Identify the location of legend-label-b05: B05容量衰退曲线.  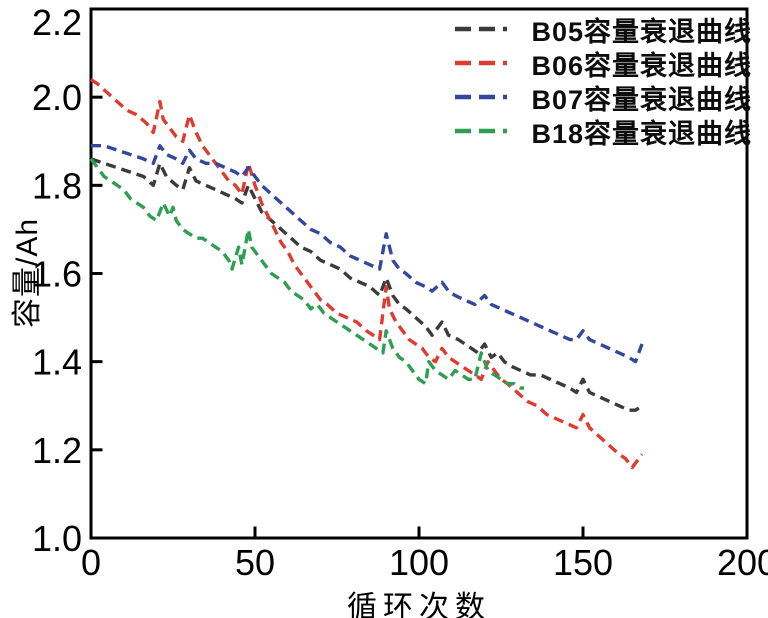
(641, 31).